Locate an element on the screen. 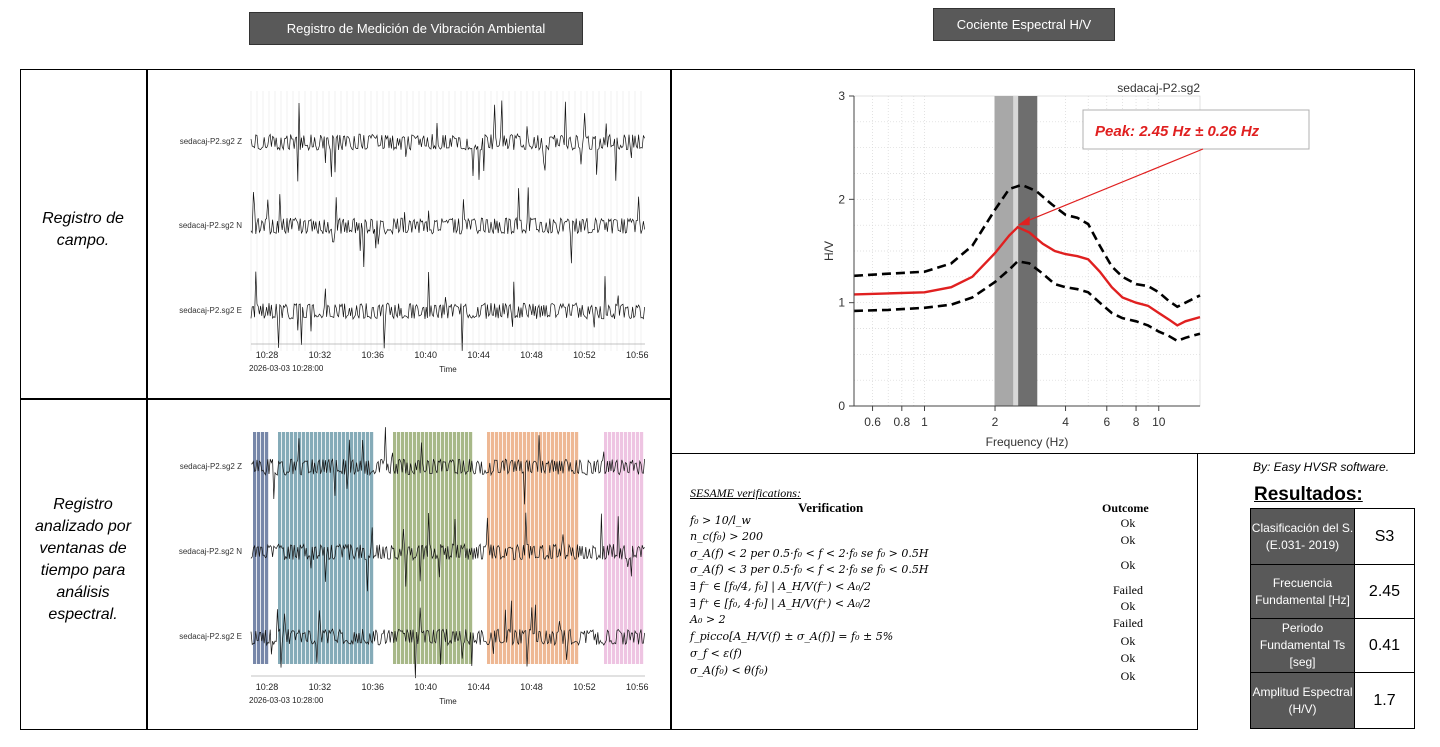 Image resolution: width=1440 pixels, height=747 pixels. outcome-2: Ok is located at coordinates (1128, 565).